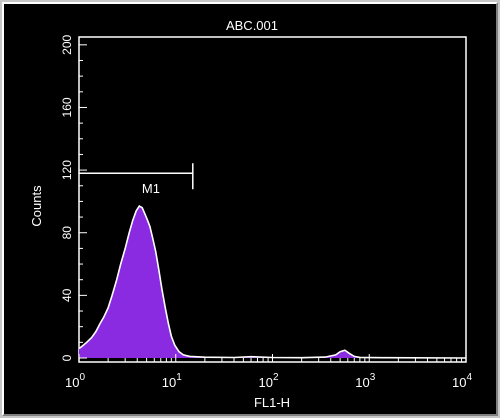 Image resolution: width=500 pixels, height=418 pixels. What do you see at coordinates (365, 381) in the screenshot?
I see `x-tick-label: 10³` at bounding box center [365, 381].